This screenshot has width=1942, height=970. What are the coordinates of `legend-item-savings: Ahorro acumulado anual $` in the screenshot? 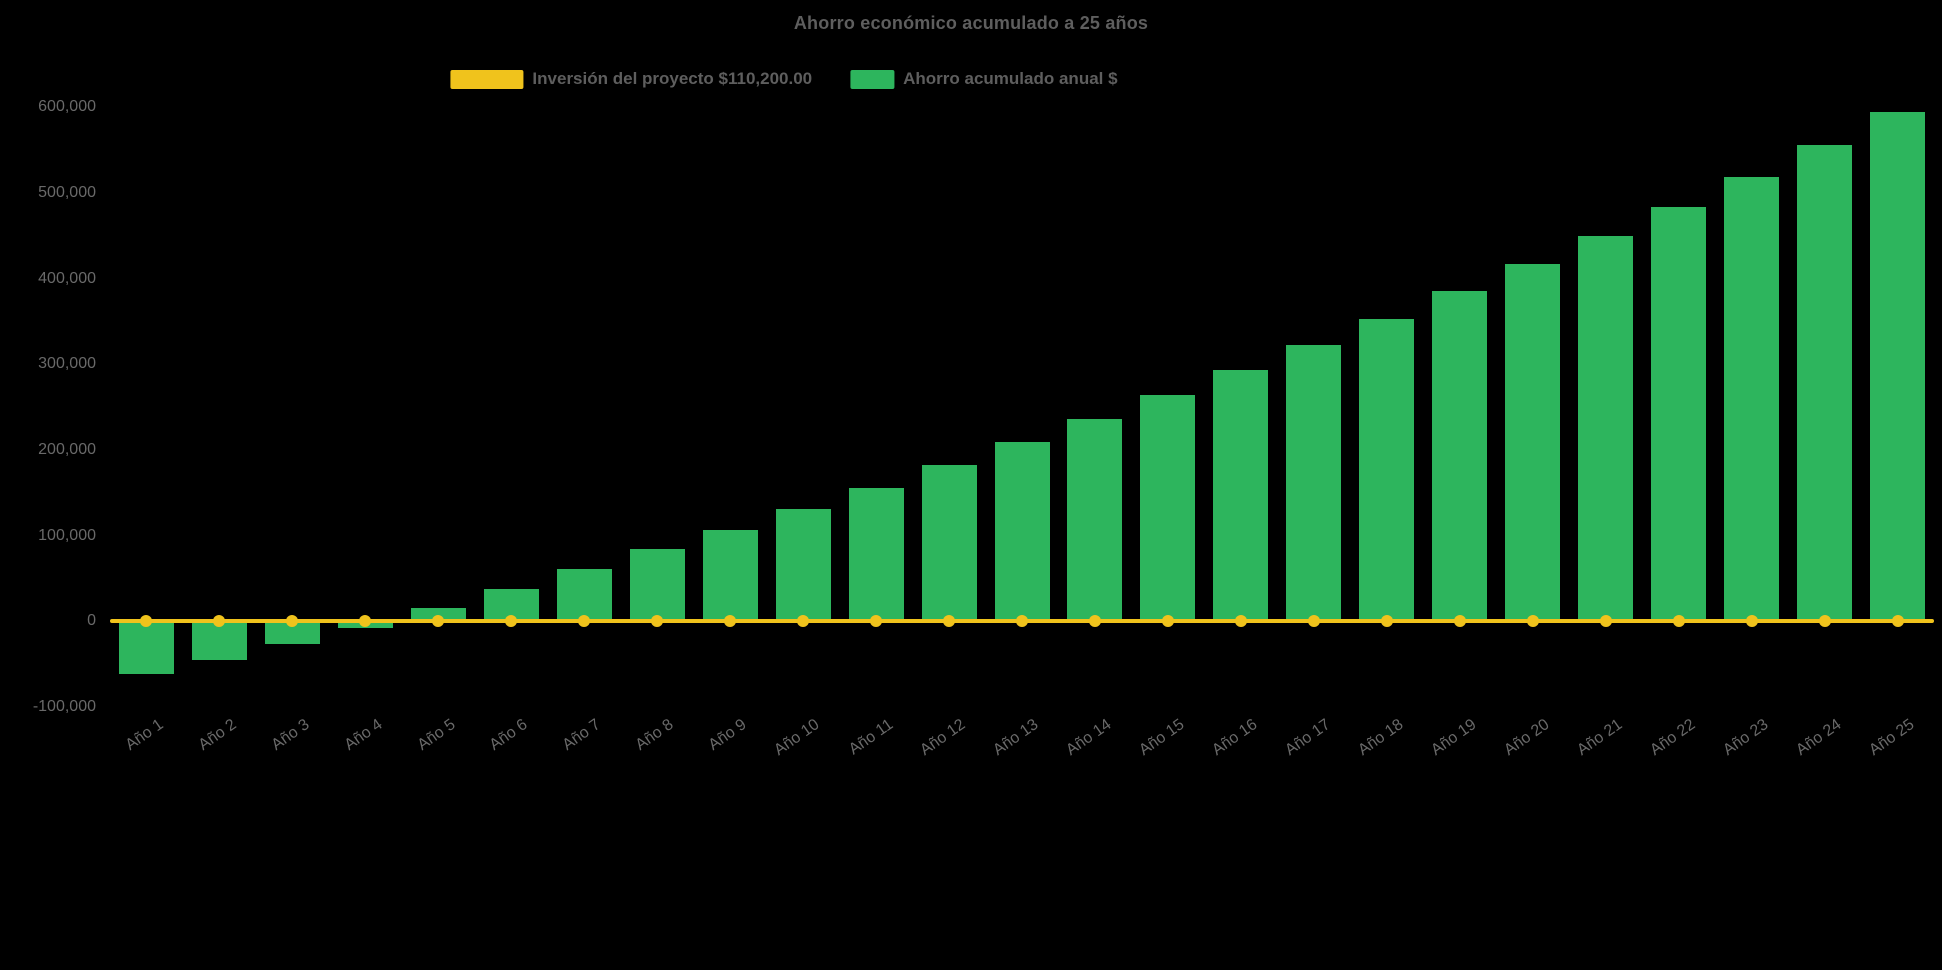 It's located at (984, 79).